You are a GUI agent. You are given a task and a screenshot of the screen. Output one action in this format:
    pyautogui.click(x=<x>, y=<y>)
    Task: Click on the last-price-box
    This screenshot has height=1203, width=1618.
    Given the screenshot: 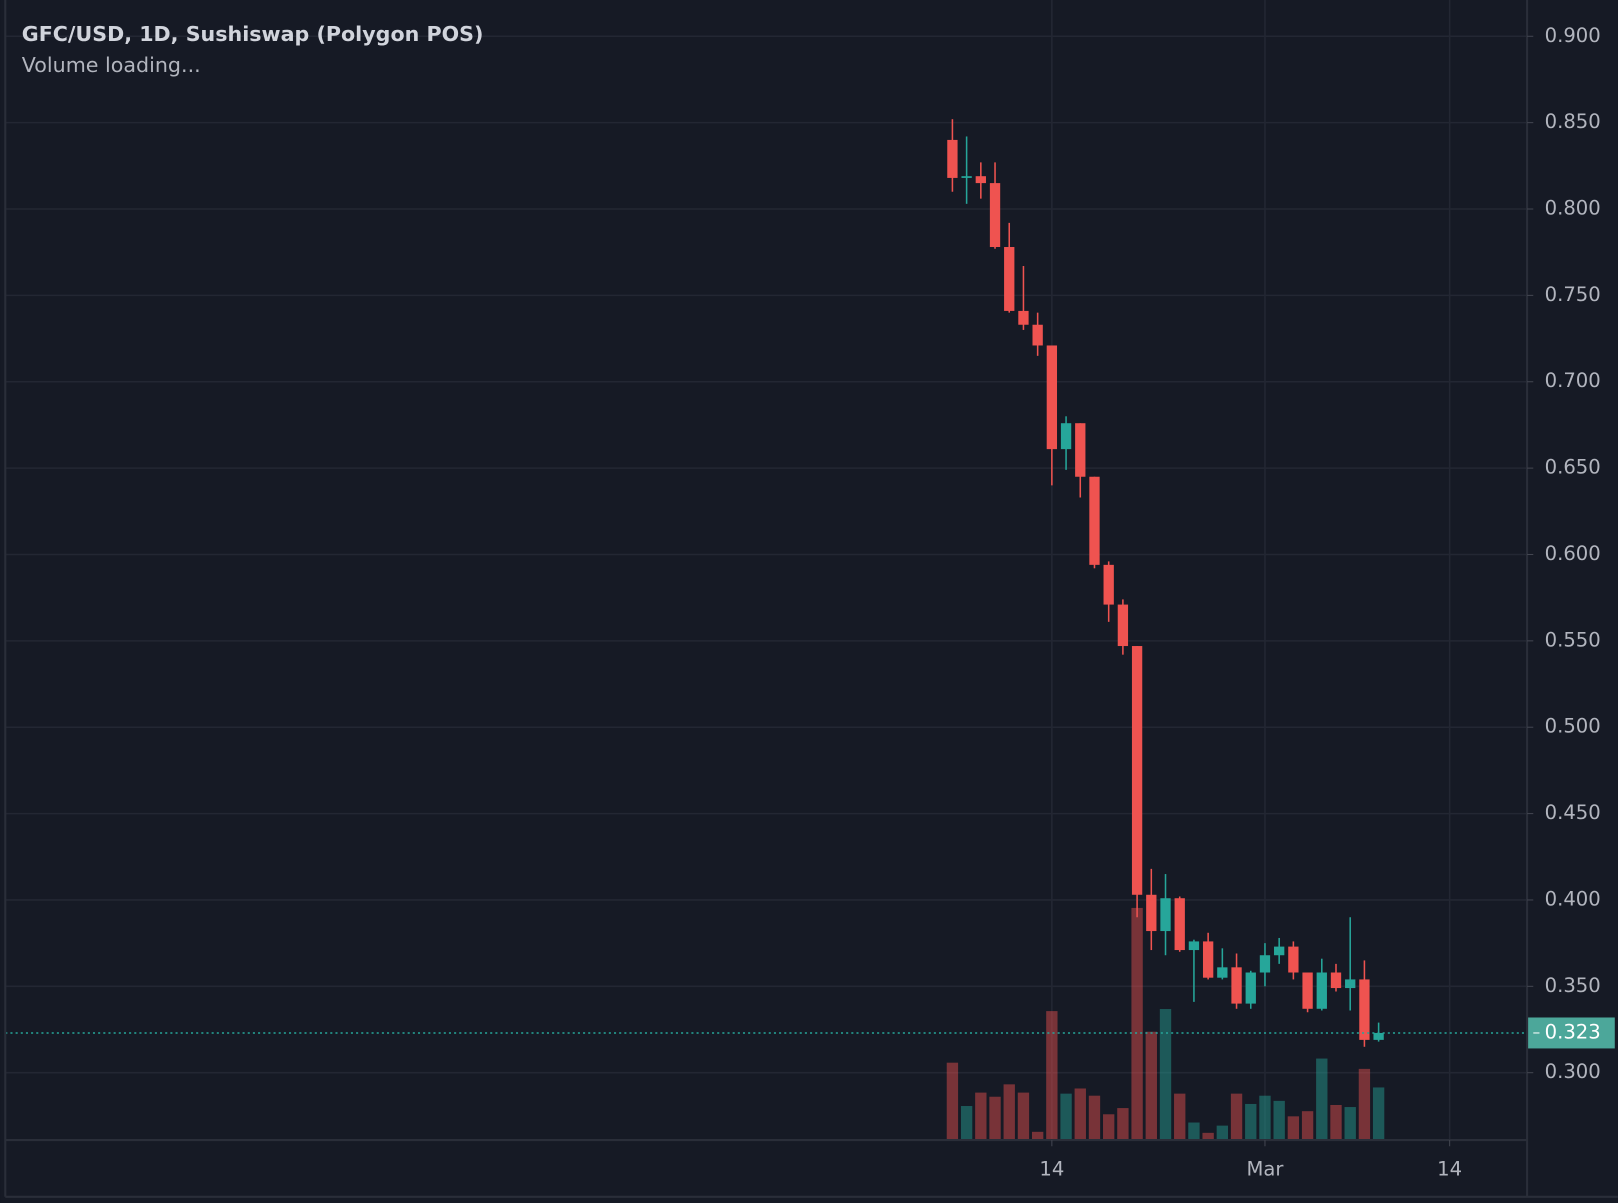 What is the action you would take?
    pyautogui.click(x=1571, y=1033)
    